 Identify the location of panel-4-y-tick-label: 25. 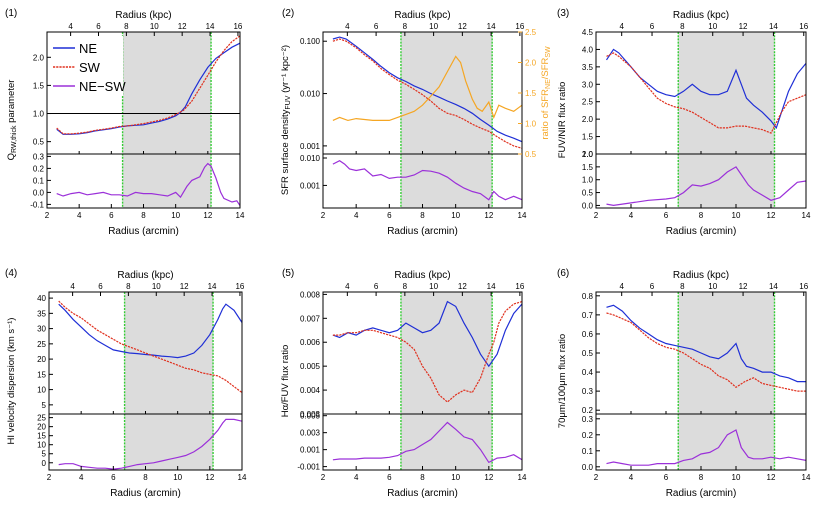
(41, 344).